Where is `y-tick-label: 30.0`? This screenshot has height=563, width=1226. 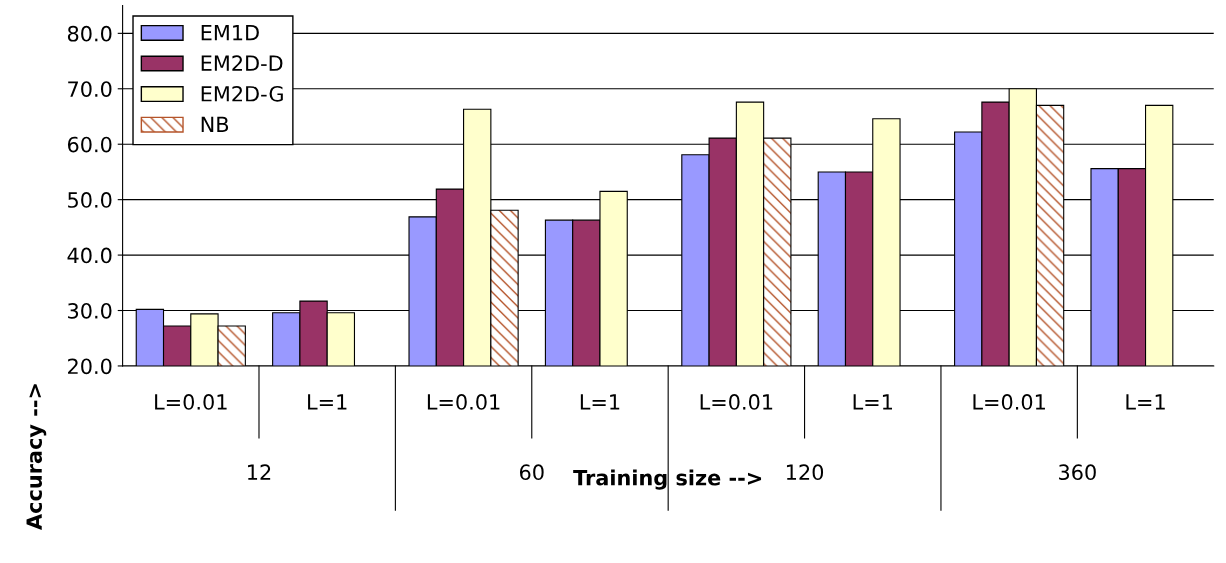 y-tick-label: 30.0 is located at coordinates (90, 310).